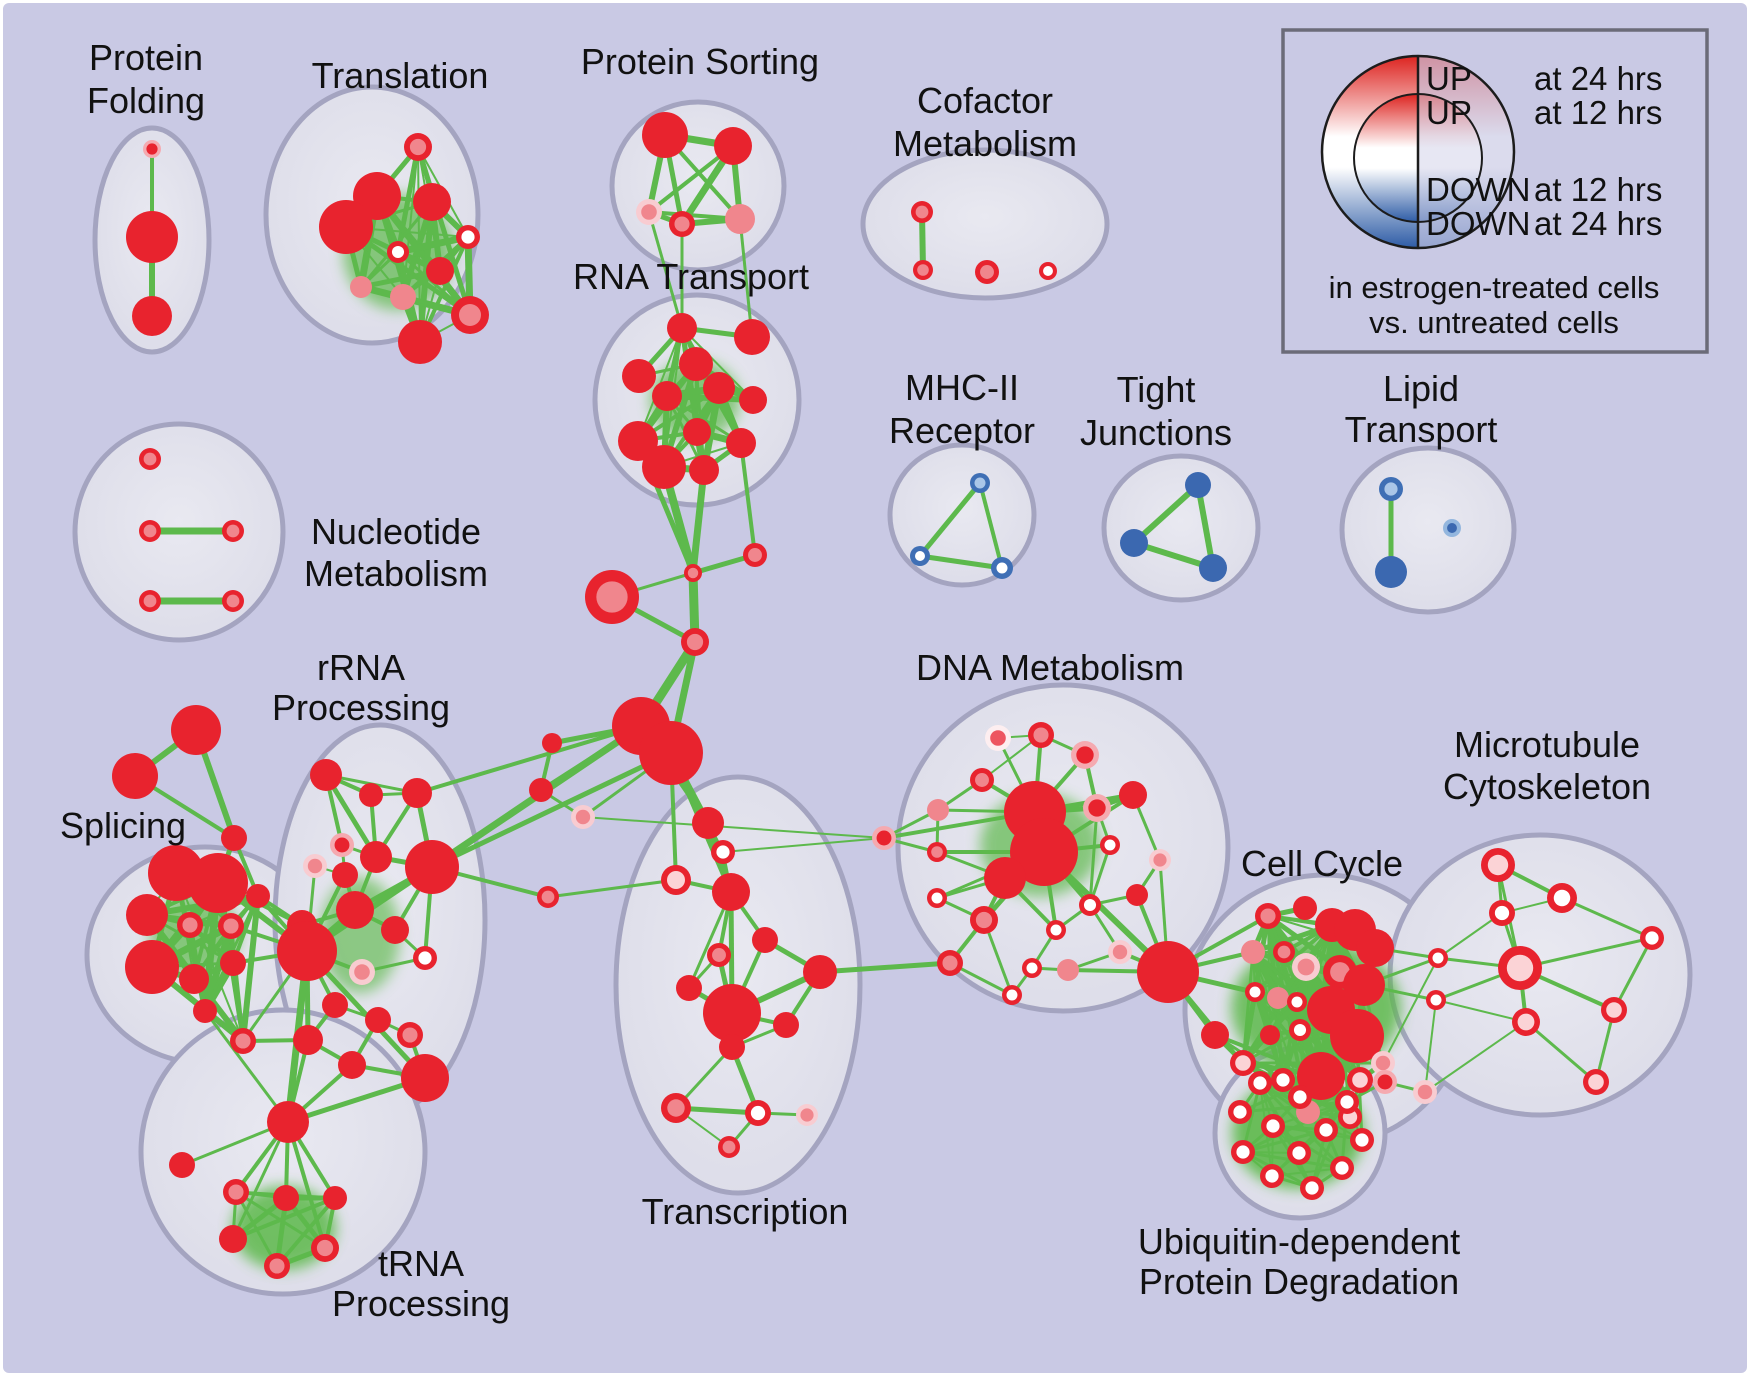 The height and width of the screenshot is (1381, 1750). What do you see at coordinates (1048, 271) in the screenshot?
I see `node-cf4` at bounding box center [1048, 271].